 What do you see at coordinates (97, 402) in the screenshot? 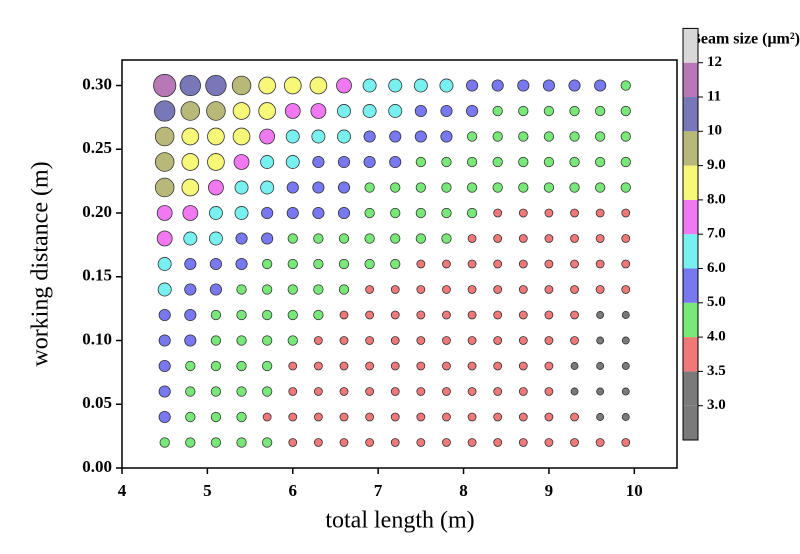
I see `y-tick-label: 0.05` at bounding box center [97, 402].